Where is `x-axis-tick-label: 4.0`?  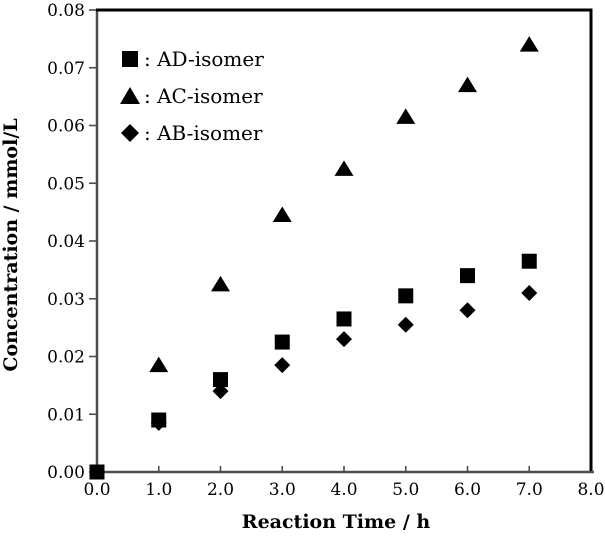
x-axis-tick-label: 4.0 is located at coordinates (343, 490).